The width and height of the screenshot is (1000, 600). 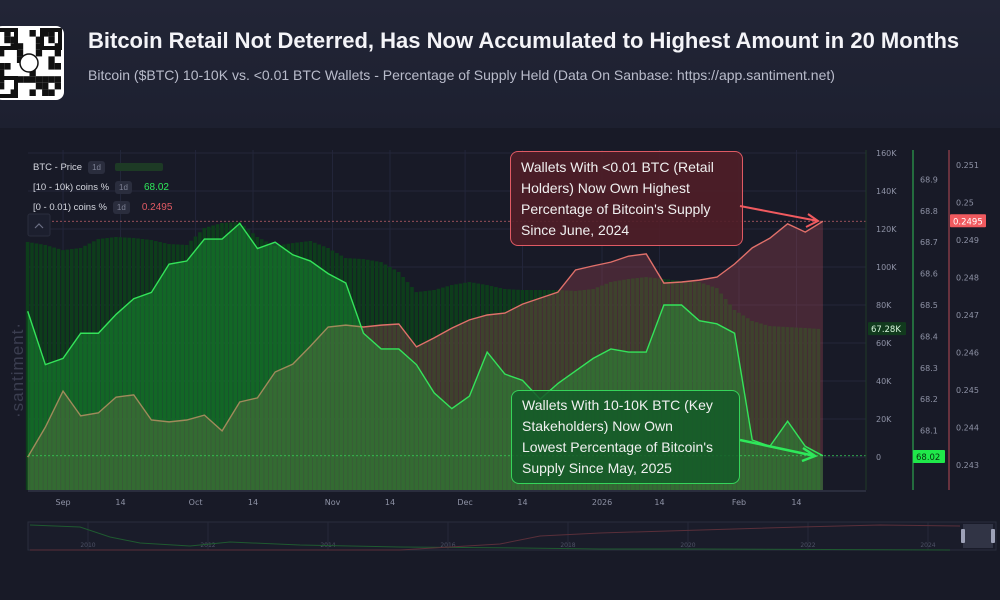 What do you see at coordinates (102, 207) in the screenshot?
I see `legend-item-retail: [0 - 0.01) coins % 1d 0.2495` at bounding box center [102, 207].